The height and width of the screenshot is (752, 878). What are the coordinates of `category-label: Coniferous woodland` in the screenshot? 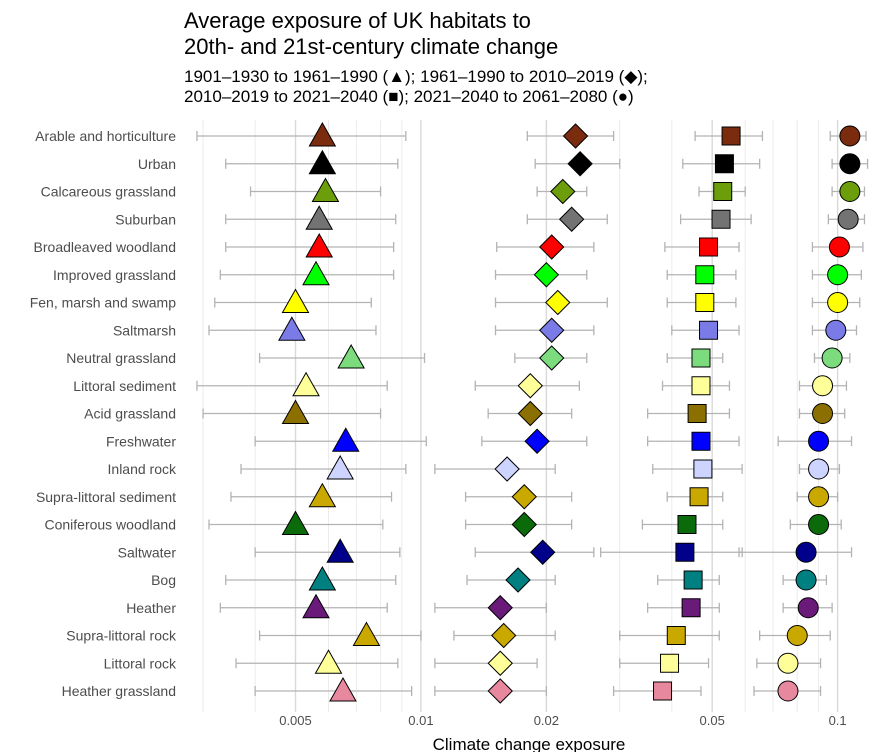 It's located at (110, 525).